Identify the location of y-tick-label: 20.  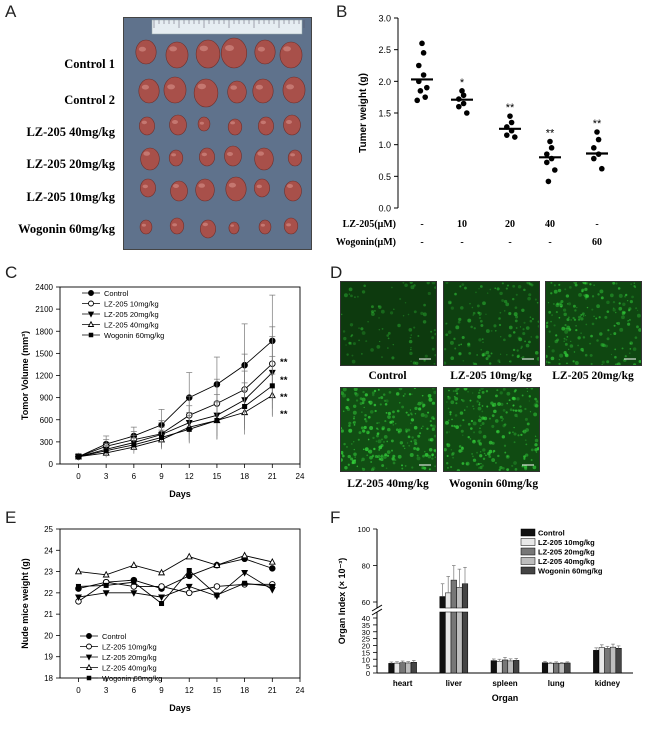
(48, 635).